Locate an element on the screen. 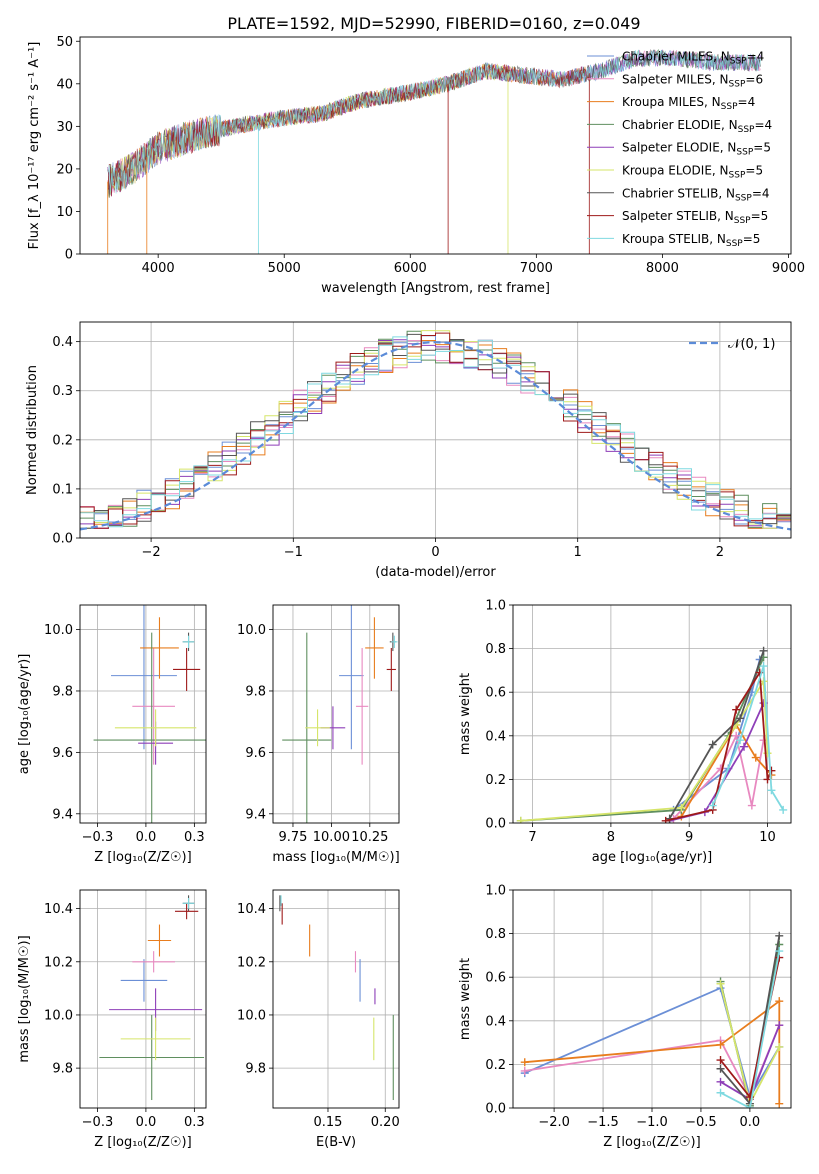 Image resolution: width=819 pixels, height=1174 pixels. legend-label: Chabrier MILES, NSSP=4 is located at coordinates (693, 58).